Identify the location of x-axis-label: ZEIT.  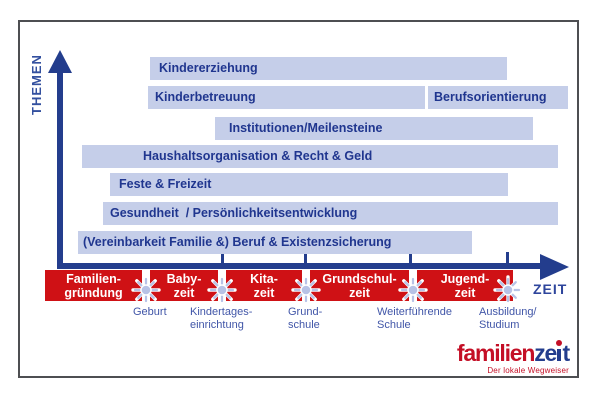
(550, 289).